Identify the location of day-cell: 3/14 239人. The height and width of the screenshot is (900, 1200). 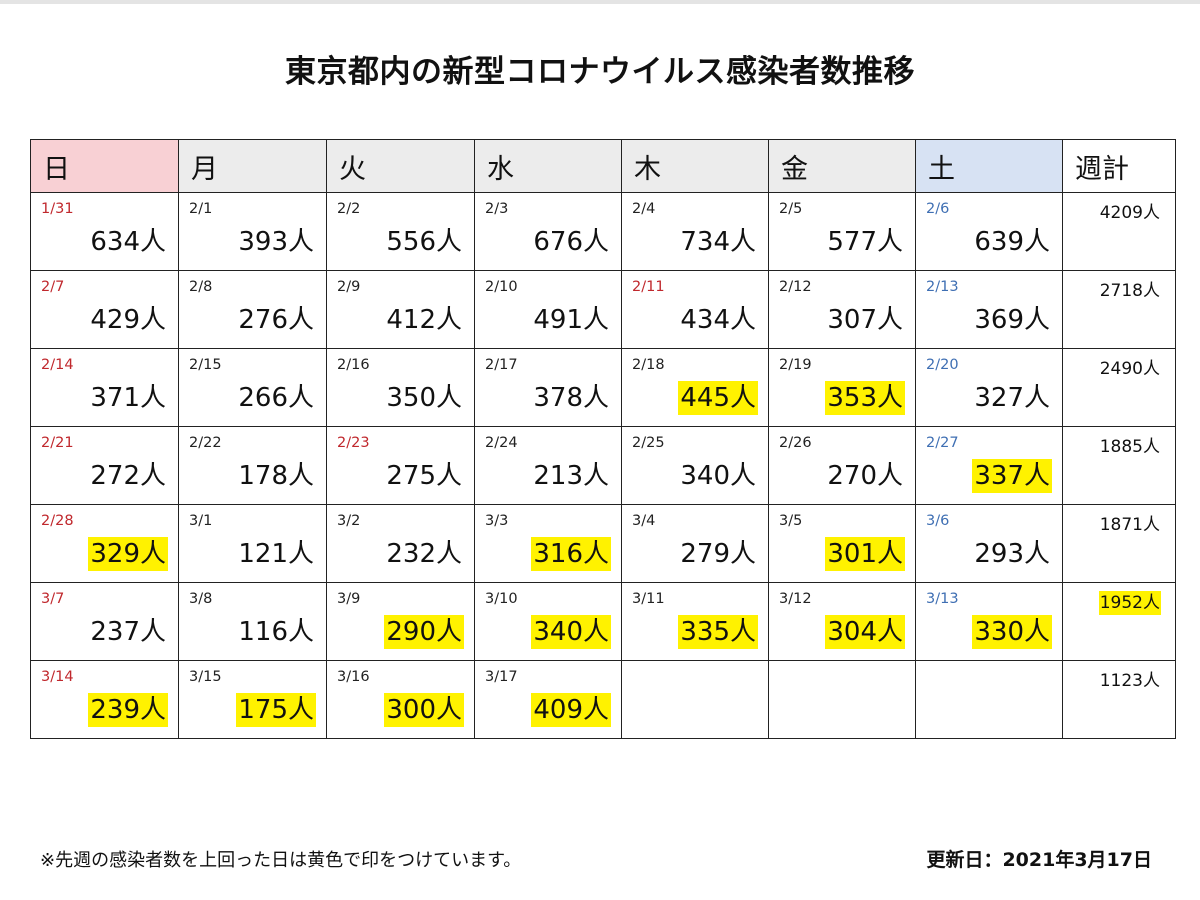
(104, 699).